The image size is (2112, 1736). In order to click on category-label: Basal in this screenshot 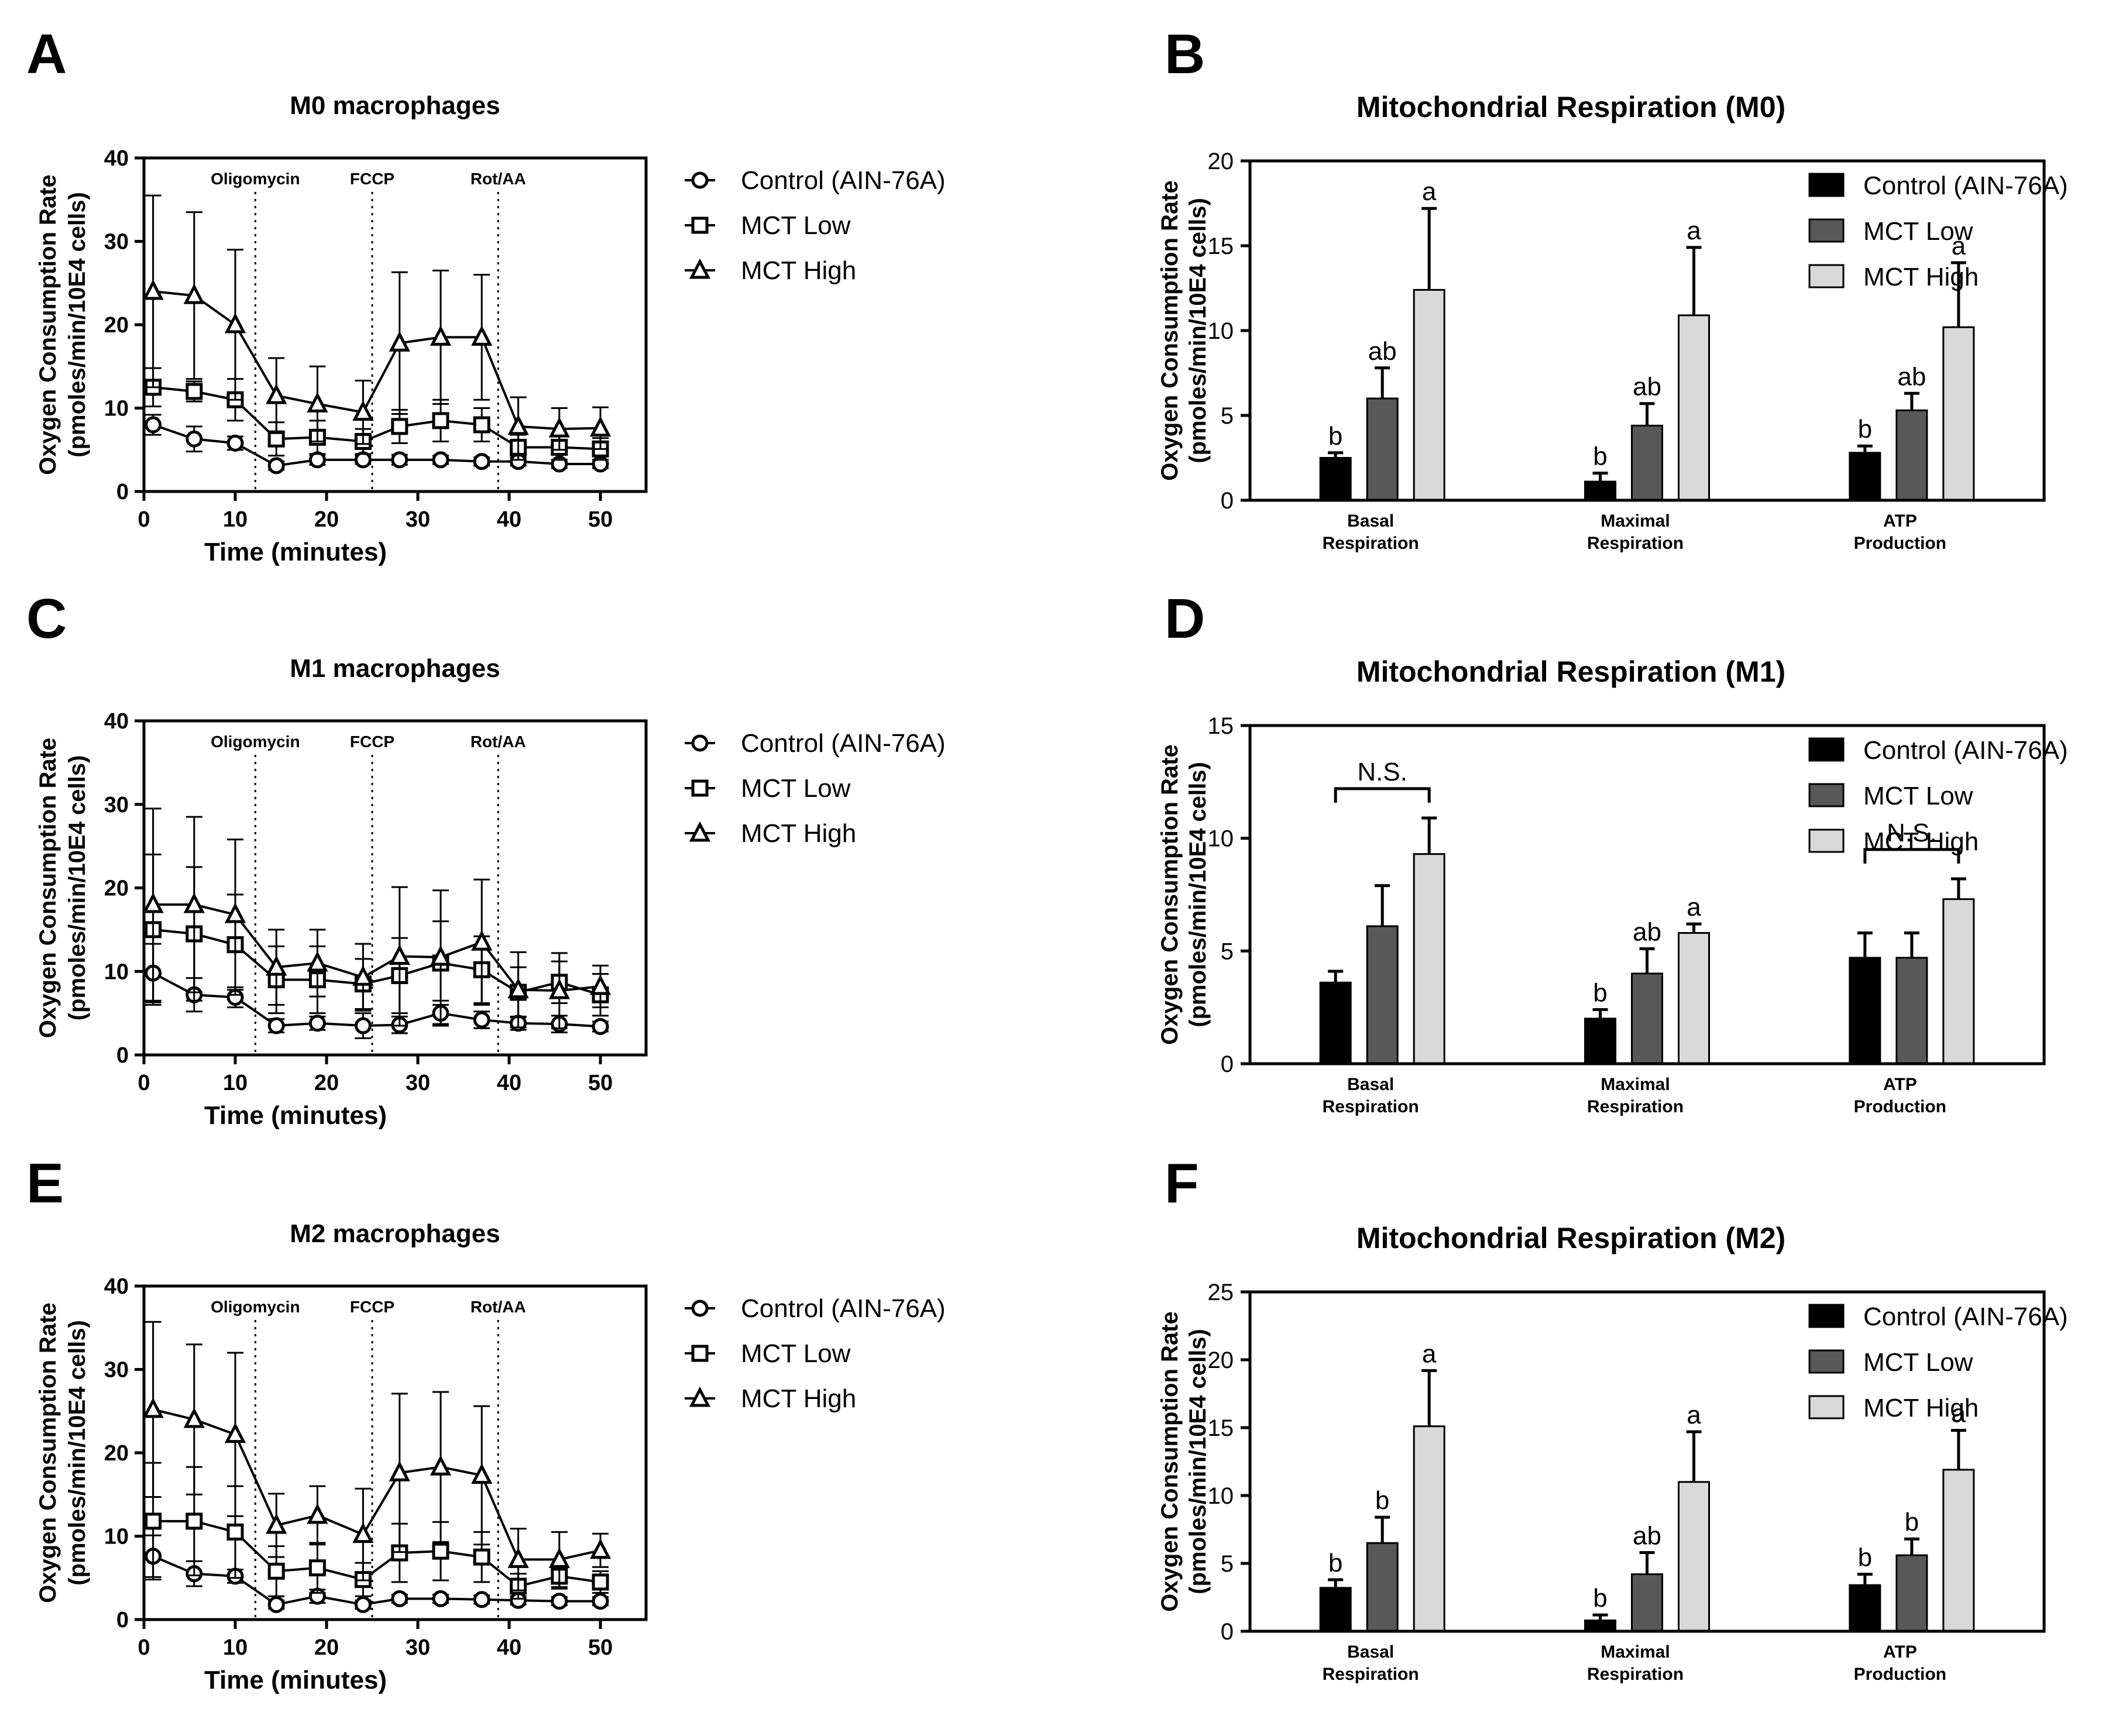, I will do `click(1370, 521)`.